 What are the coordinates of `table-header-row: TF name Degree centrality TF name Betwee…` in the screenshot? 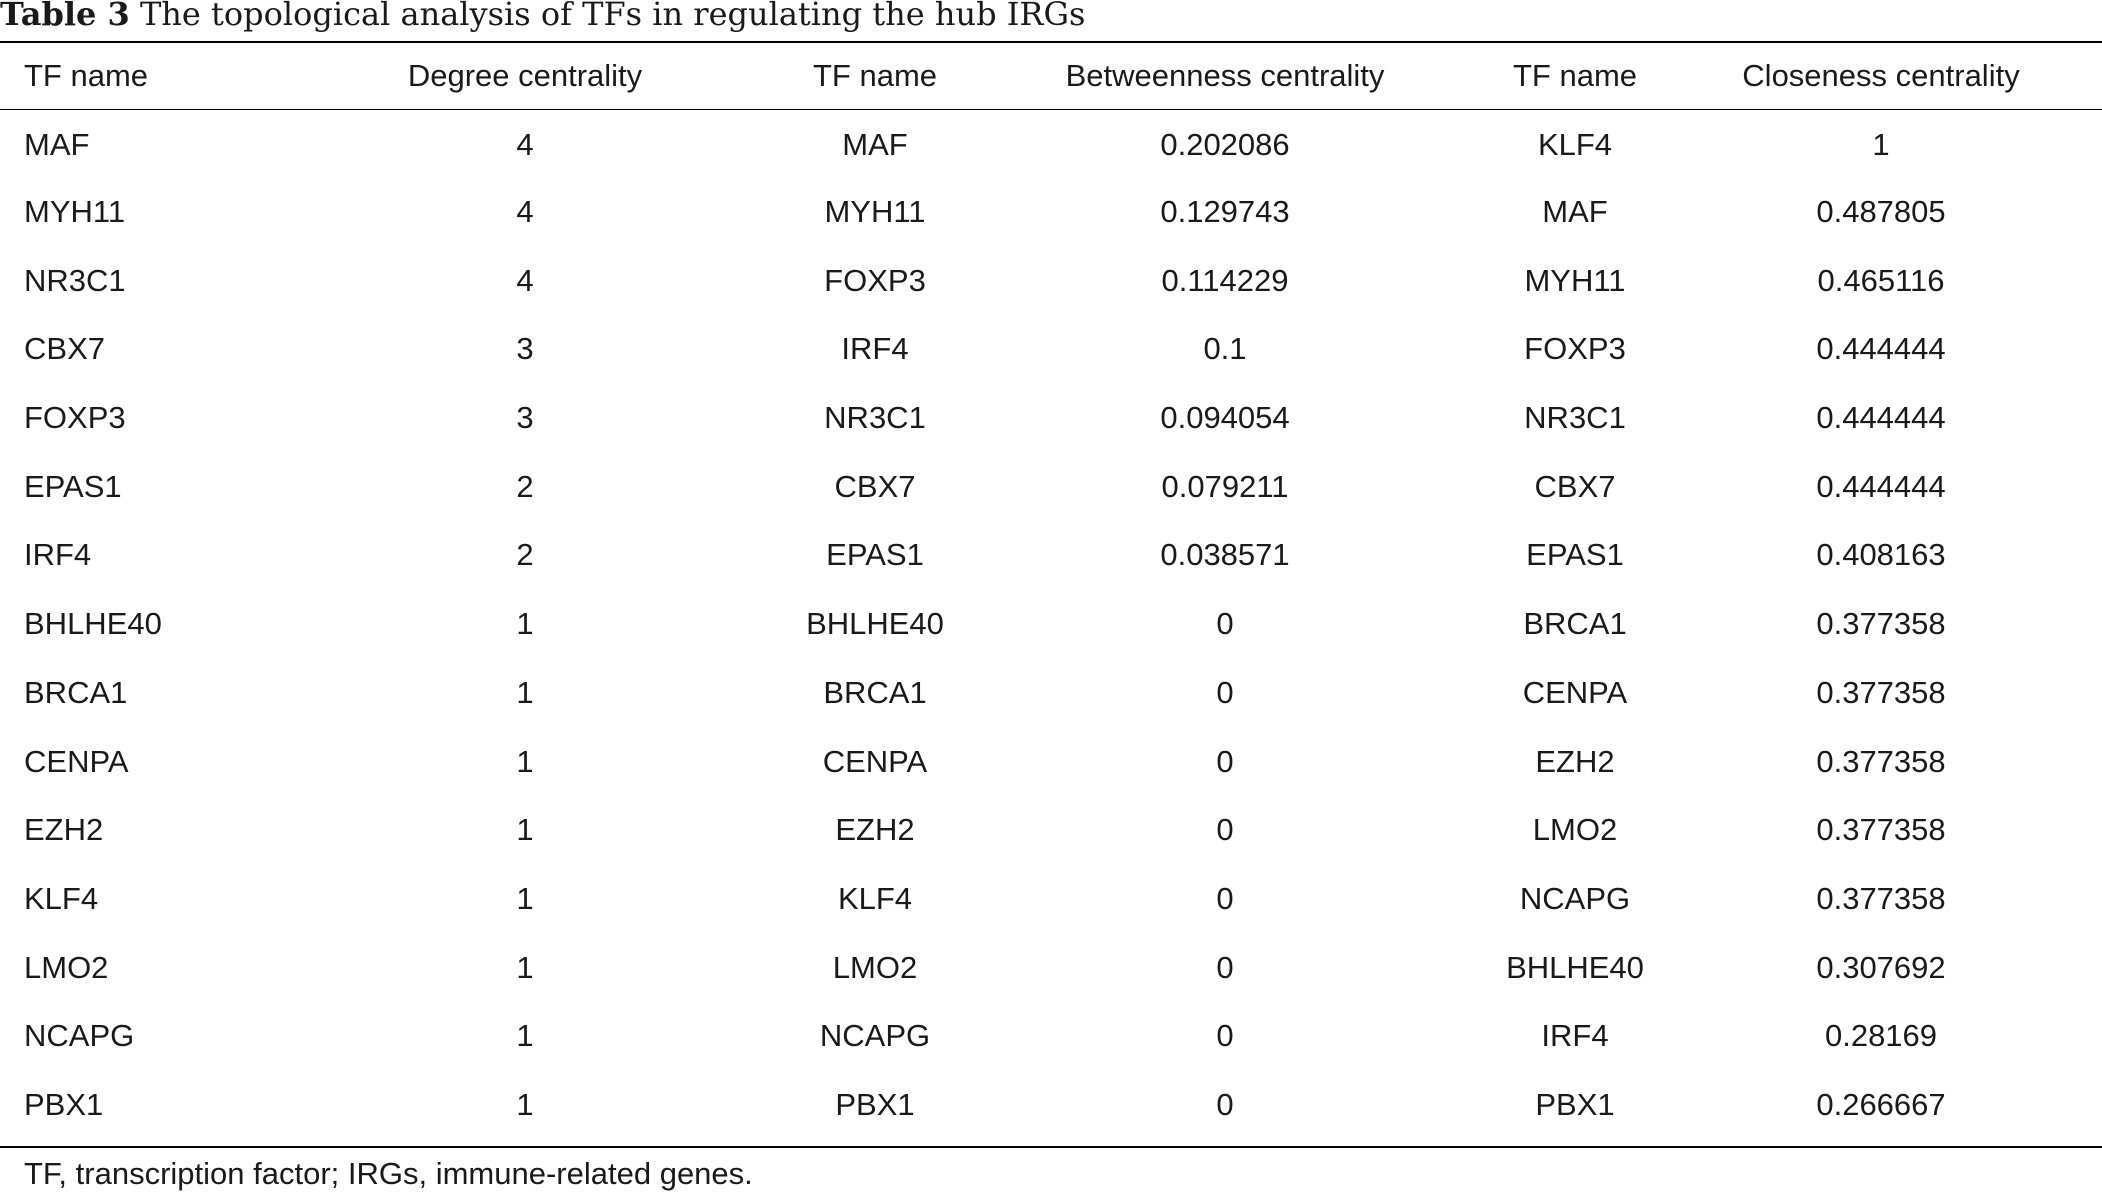 It's located at (1051, 76).